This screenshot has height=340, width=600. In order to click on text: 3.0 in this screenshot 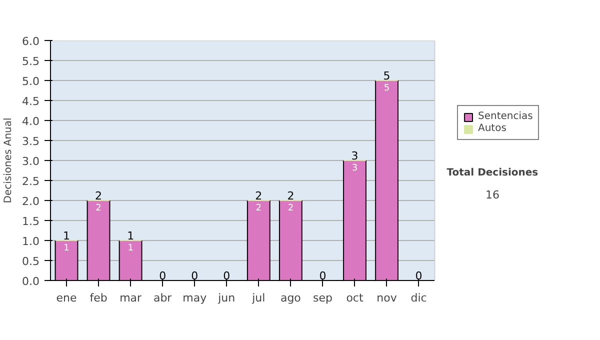, I will do `click(31, 161)`.